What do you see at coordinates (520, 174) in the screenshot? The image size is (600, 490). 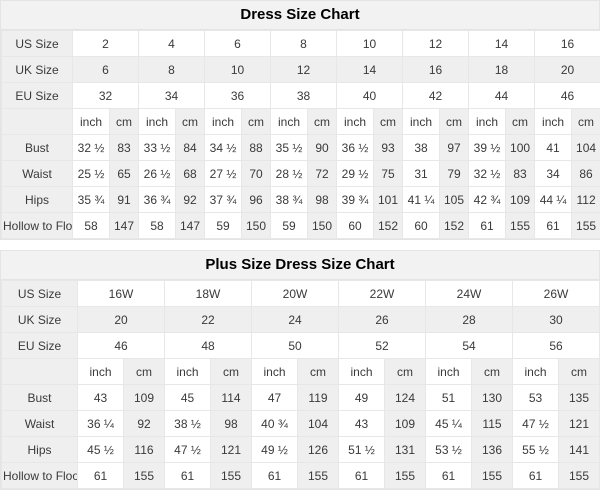 I see `measure-cm-cell: 83` at bounding box center [520, 174].